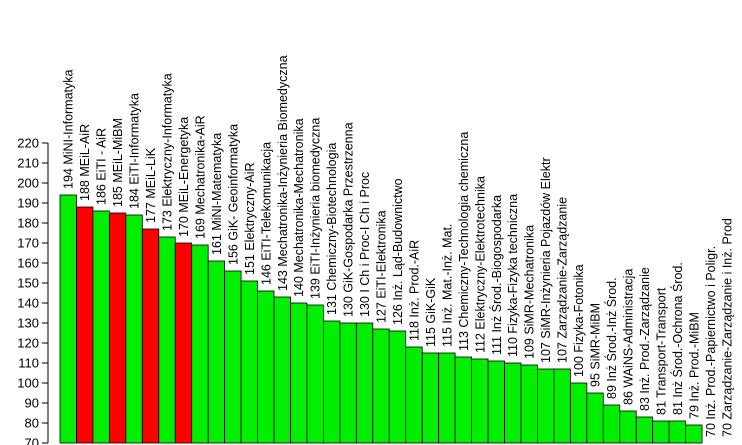 Image resolution: width=742 pixels, height=445 pixels. Describe the element at coordinates (694, 365) in the screenshot. I see `bar-label: 79 Inż. Prod.-MiBM` at that location.